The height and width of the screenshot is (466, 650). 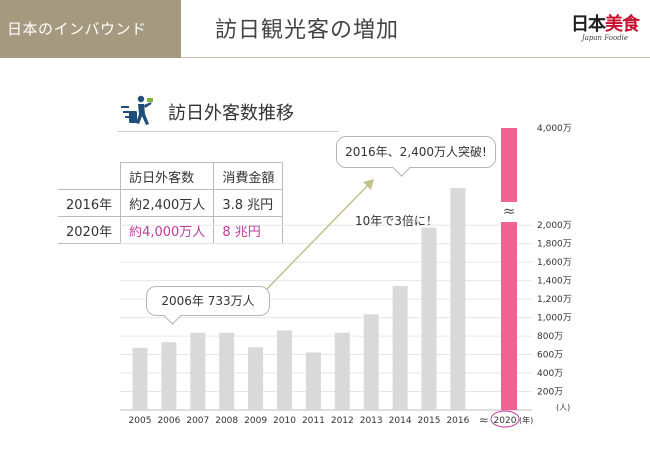 I want to click on section-divider, so click(x=228, y=131).